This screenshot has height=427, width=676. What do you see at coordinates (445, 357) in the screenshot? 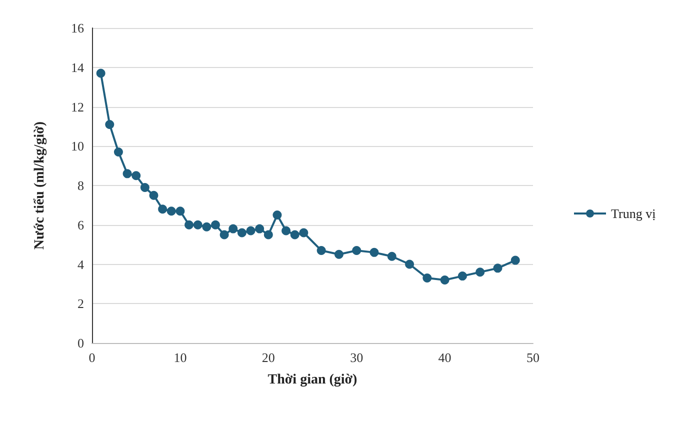
I see `x-tick-label: 40` at bounding box center [445, 357].